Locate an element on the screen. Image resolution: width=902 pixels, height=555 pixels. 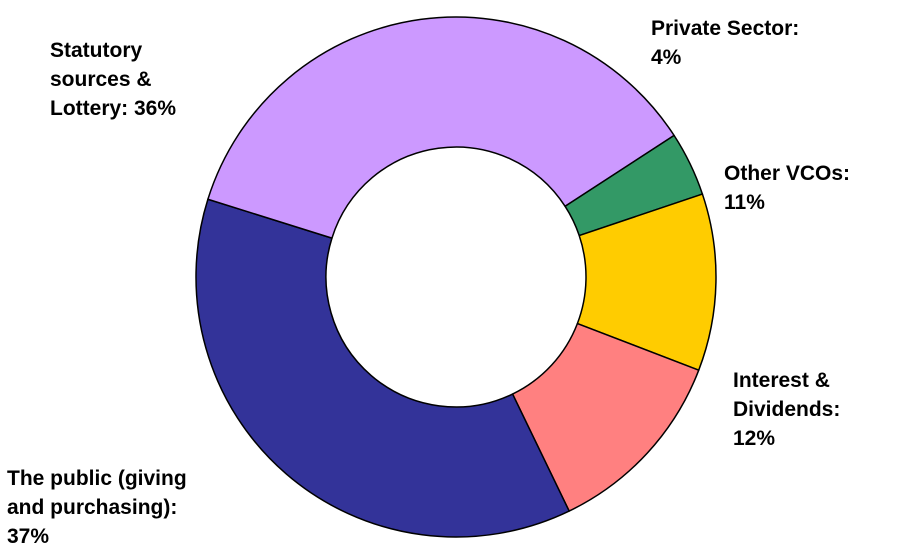
label-the-public: The public (giving and purchasing): 37% is located at coordinates (97, 507).